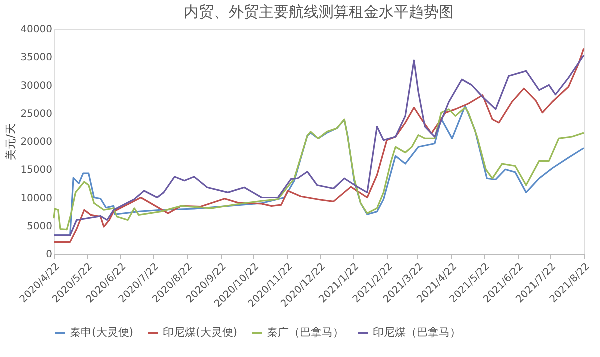 Image resolution: width=600 pixels, height=357 pixels. Describe the element at coordinates (36, 170) in the screenshot. I see `y-tick-label: 15000` at that location.